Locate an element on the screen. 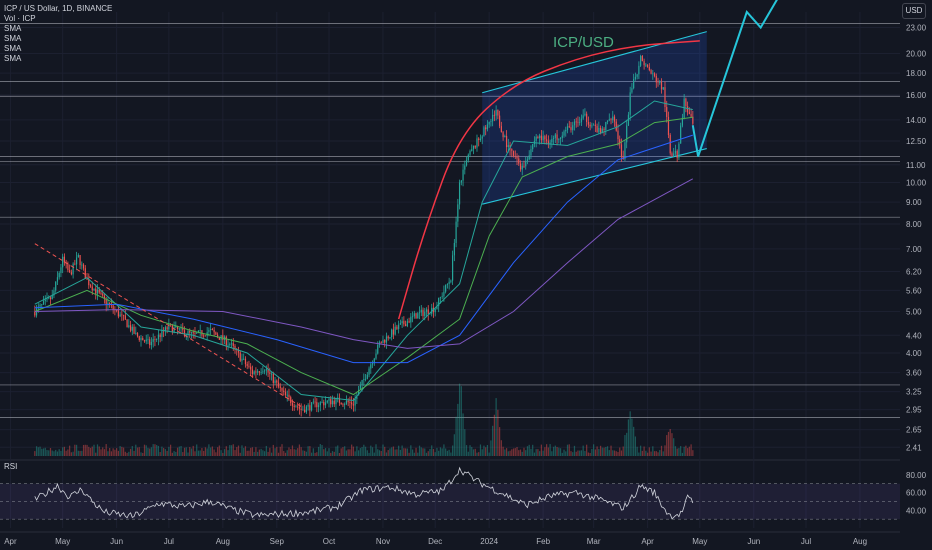 This screenshot has height=550, width=932. legend-sma-3: SMA is located at coordinates (13, 48).